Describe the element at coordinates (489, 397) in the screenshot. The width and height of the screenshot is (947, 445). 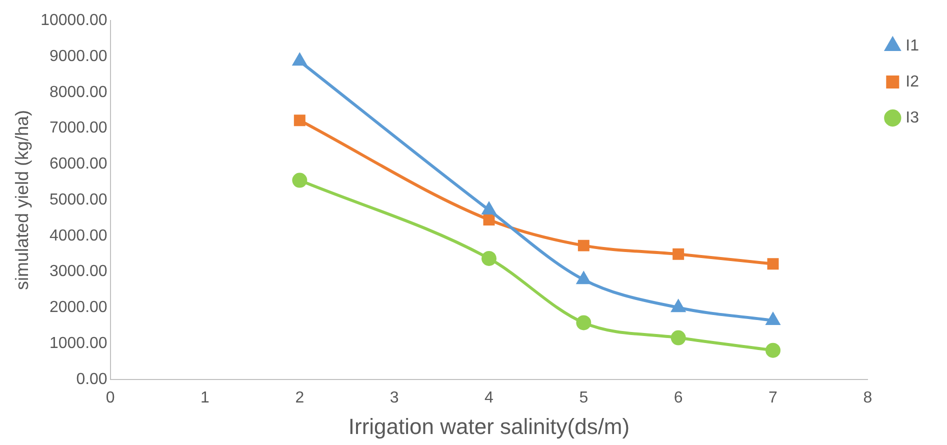
I see `x-tick-label: 4` at that location.